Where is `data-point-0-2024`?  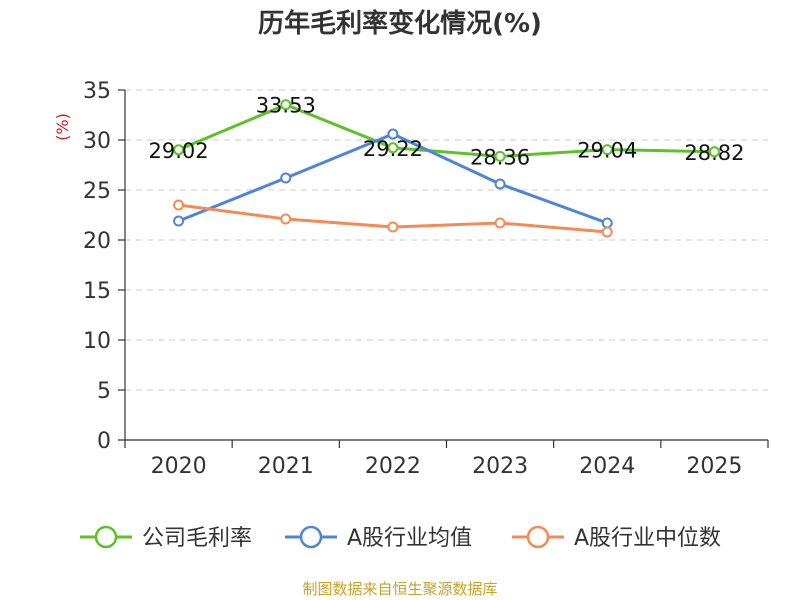 data-point-0-2024 is located at coordinates (607, 150).